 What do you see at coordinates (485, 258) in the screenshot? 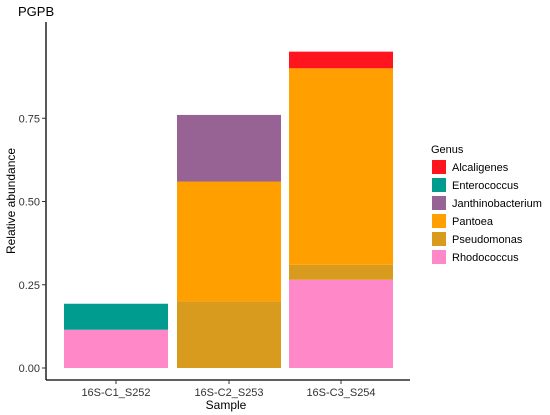
I see `legend-label-rhodococcus: Rhodococcus` at bounding box center [485, 258].